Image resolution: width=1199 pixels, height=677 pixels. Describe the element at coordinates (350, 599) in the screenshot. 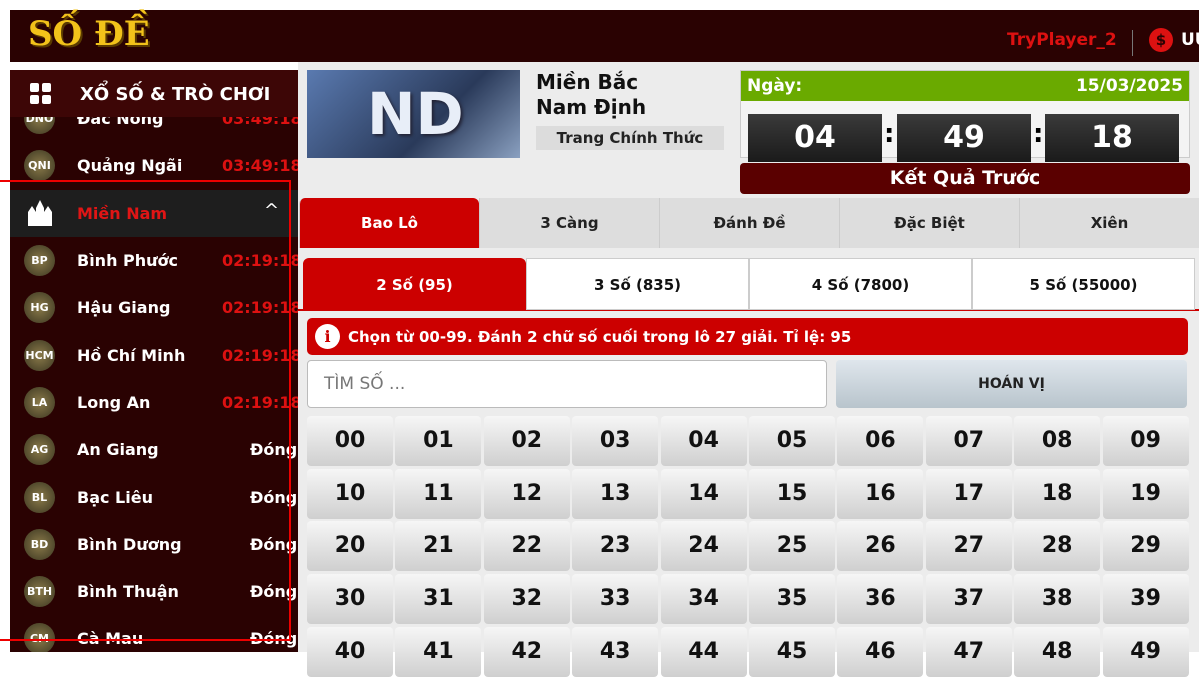

I see `number-button: 30` at that location.